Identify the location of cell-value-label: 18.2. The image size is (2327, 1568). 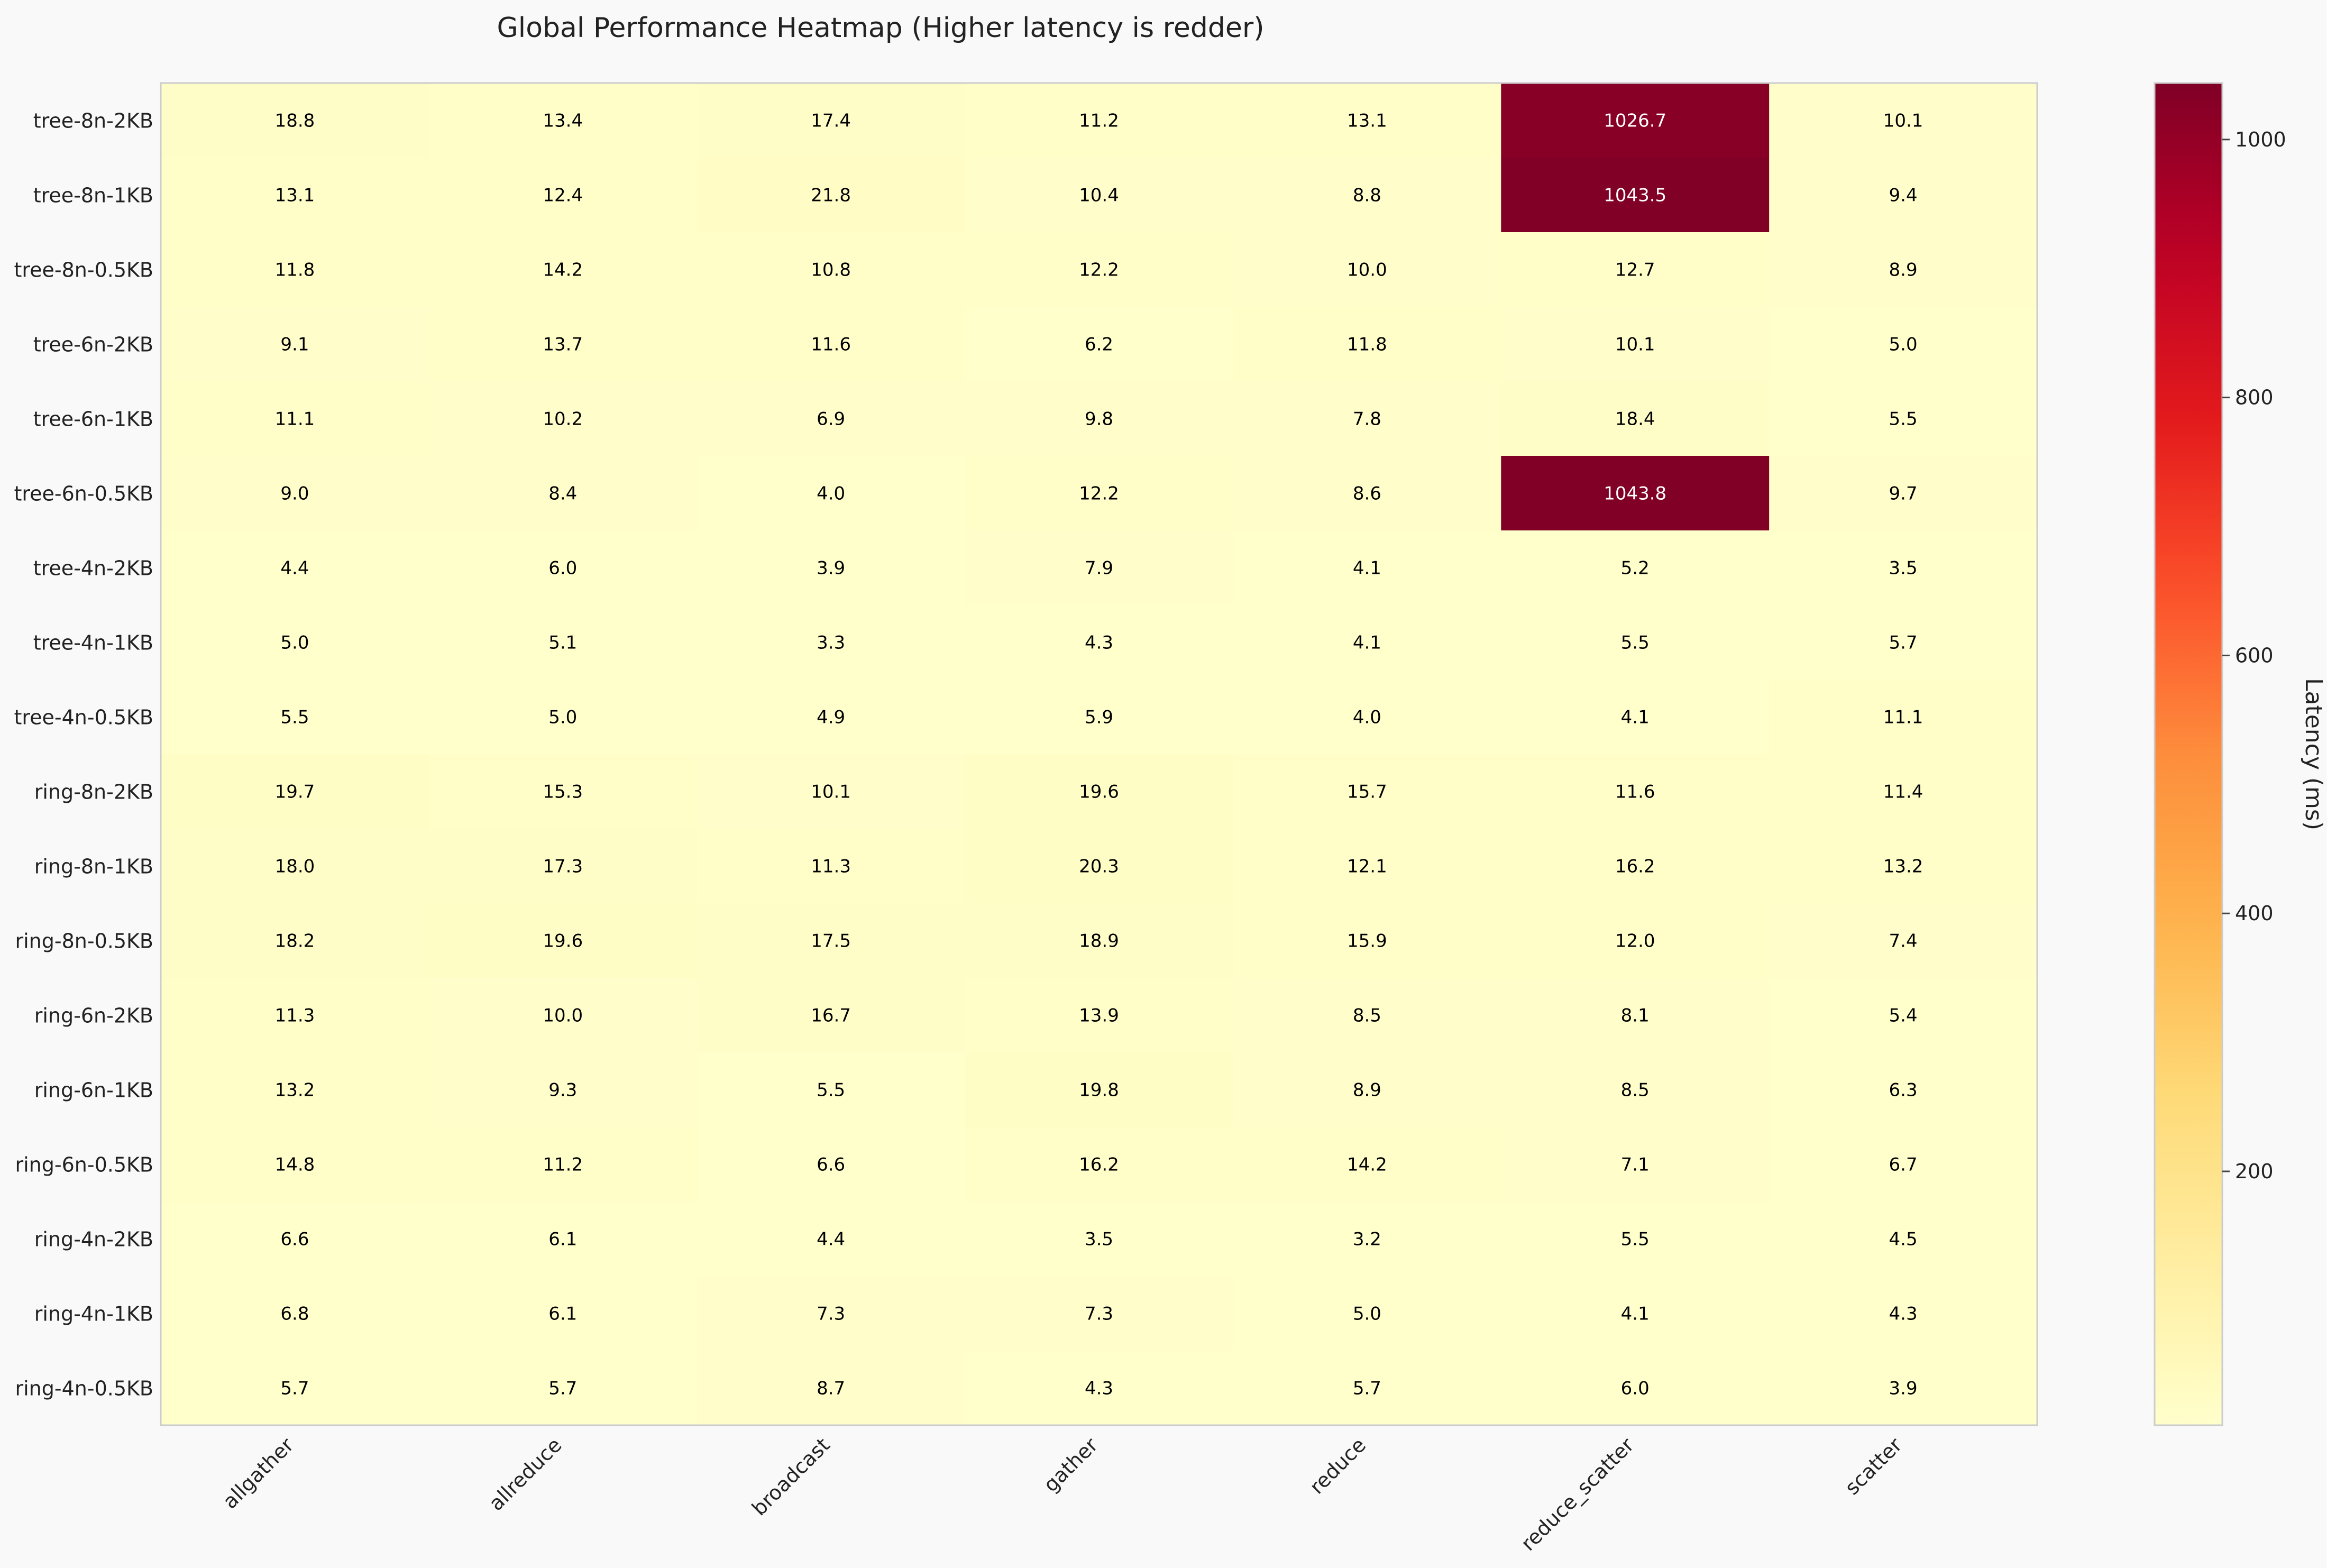
(295, 941).